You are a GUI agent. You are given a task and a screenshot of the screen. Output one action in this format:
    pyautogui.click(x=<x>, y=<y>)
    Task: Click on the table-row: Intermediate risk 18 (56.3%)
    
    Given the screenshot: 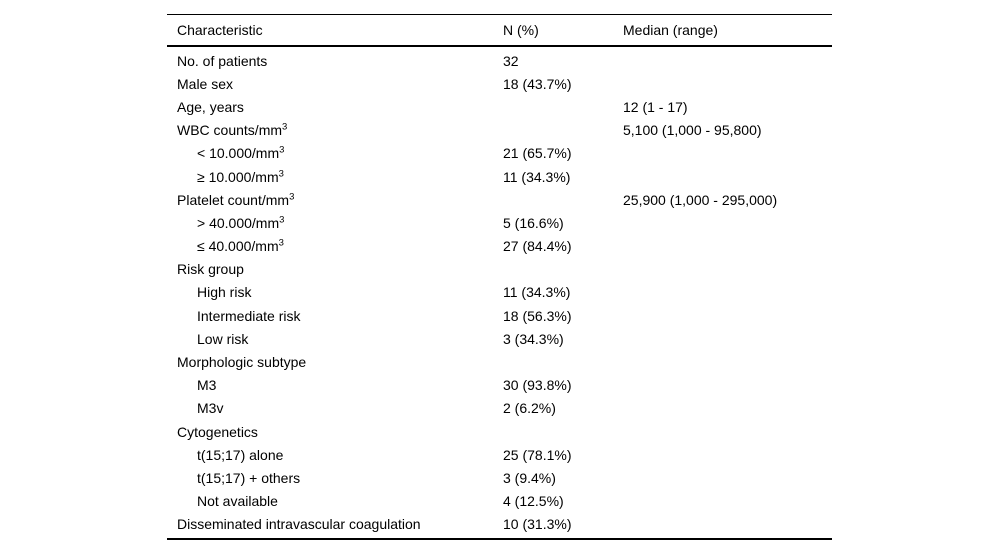 What is the action you would take?
    pyautogui.click(x=499, y=315)
    